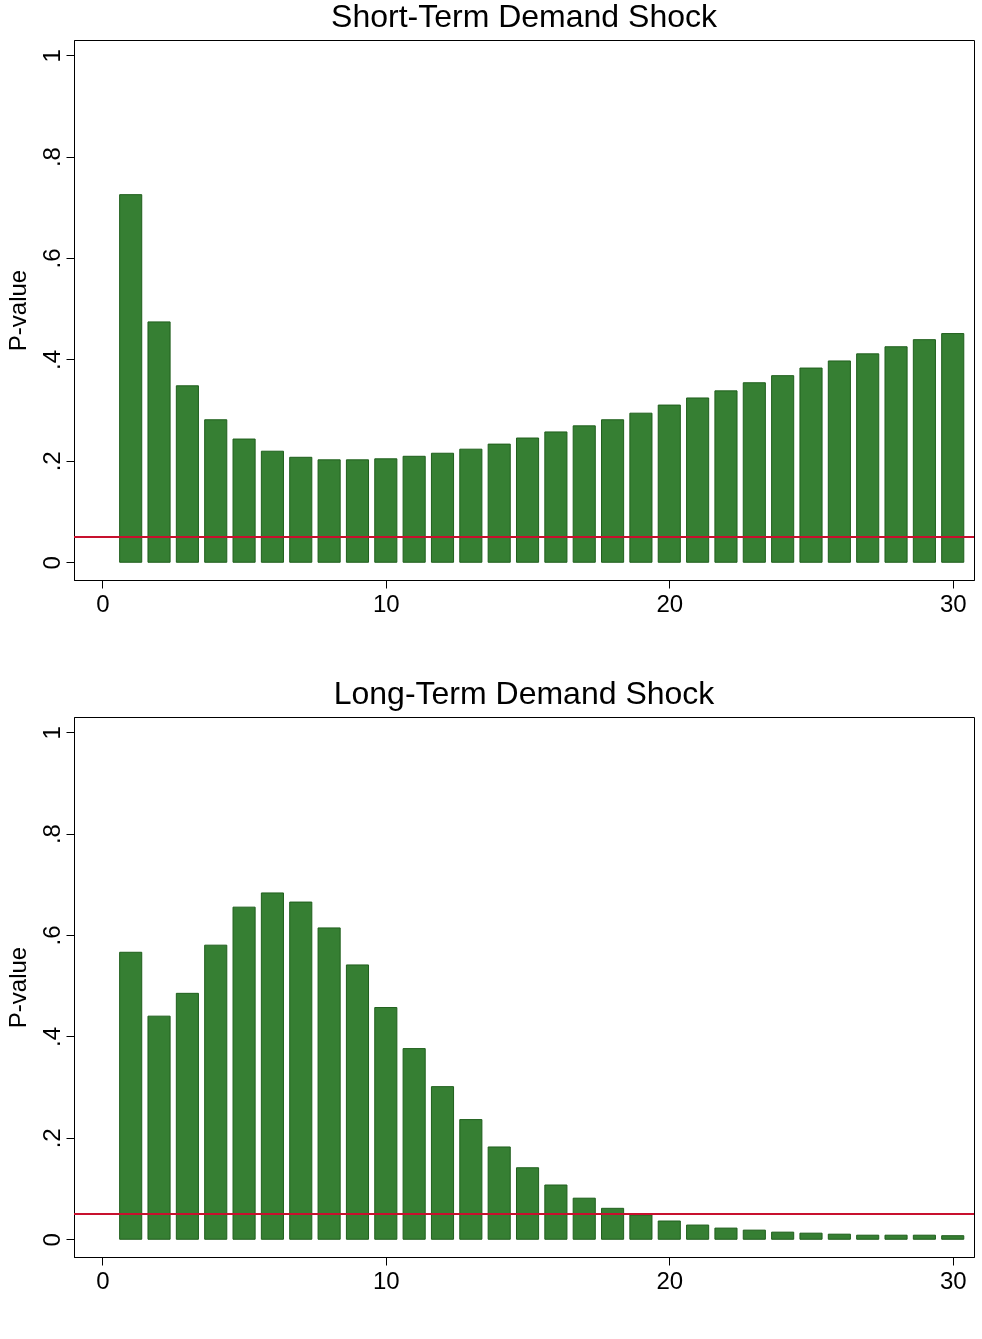 This screenshot has width=982, height=1339. Describe the element at coordinates (524, 17) in the screenshot. I see `chart-title: Short-Term Demand Shock` at that location.